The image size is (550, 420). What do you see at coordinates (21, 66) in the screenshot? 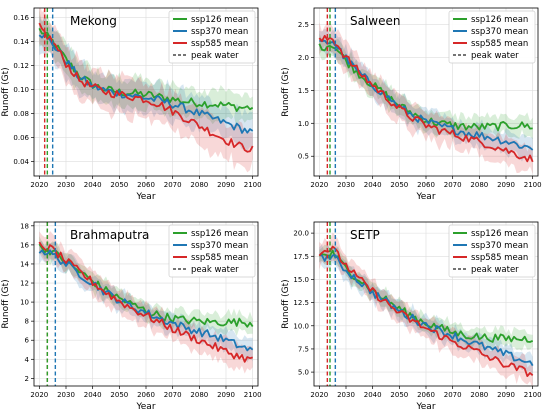
I see `y-tick-label: 0.12` at bounding box center [21, 66].